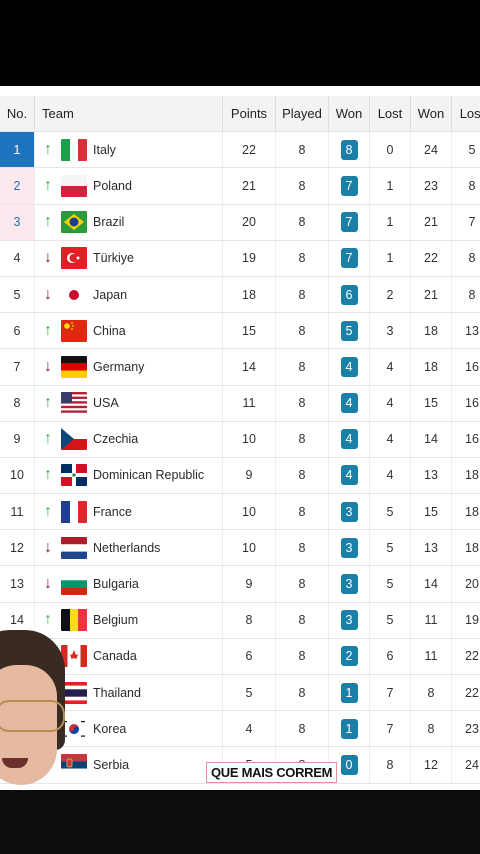  What do you see at coordinates (249, 584) in the screenshot?
I see `points-cell: 9` at bounding box center [249, 584].